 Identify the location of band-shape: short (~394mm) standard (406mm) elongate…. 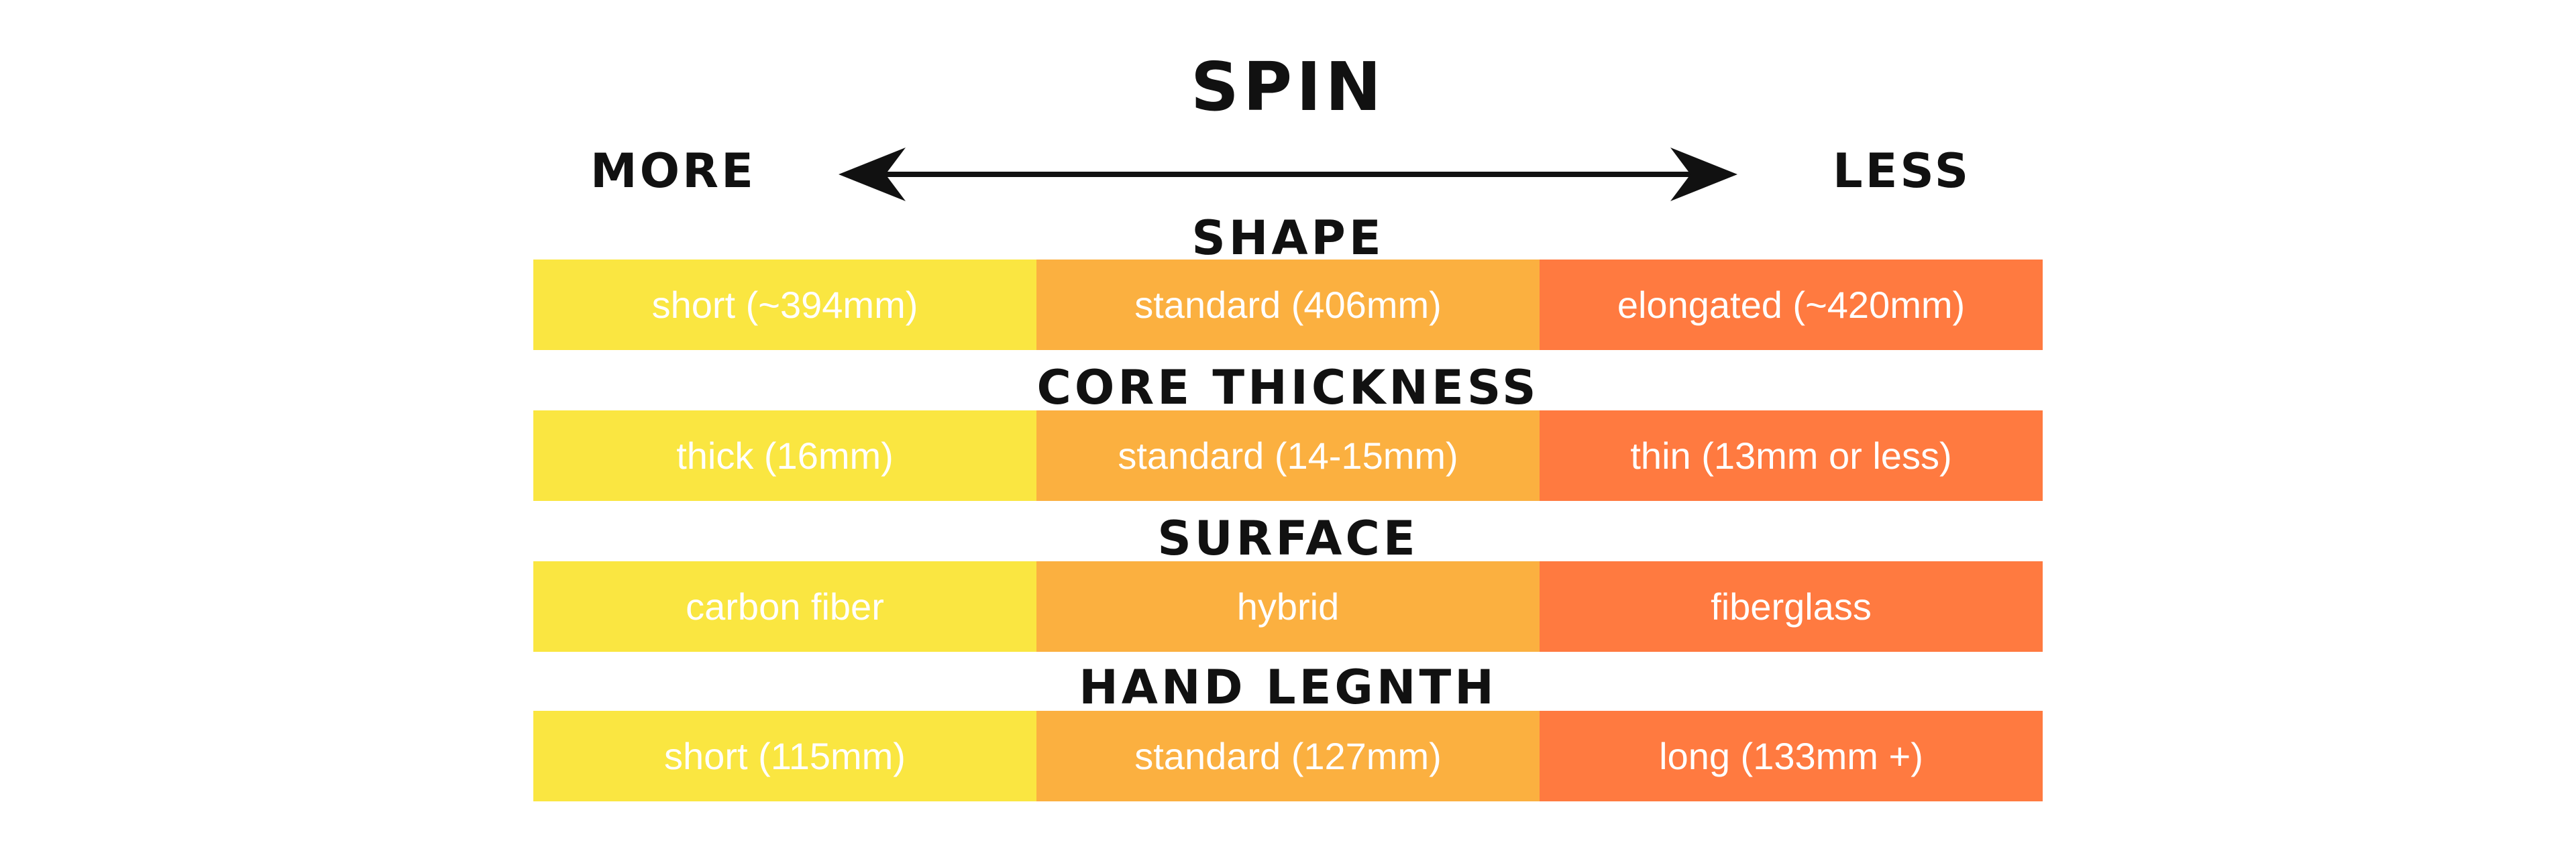
(1288, 305).